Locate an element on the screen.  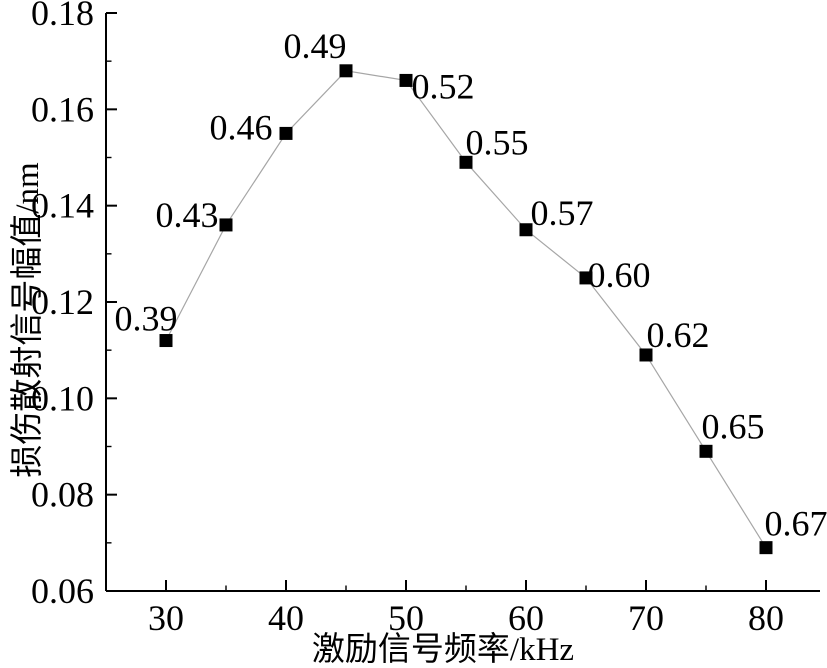
y-tick-label: 0.12 is located at coordinates (62, 302).